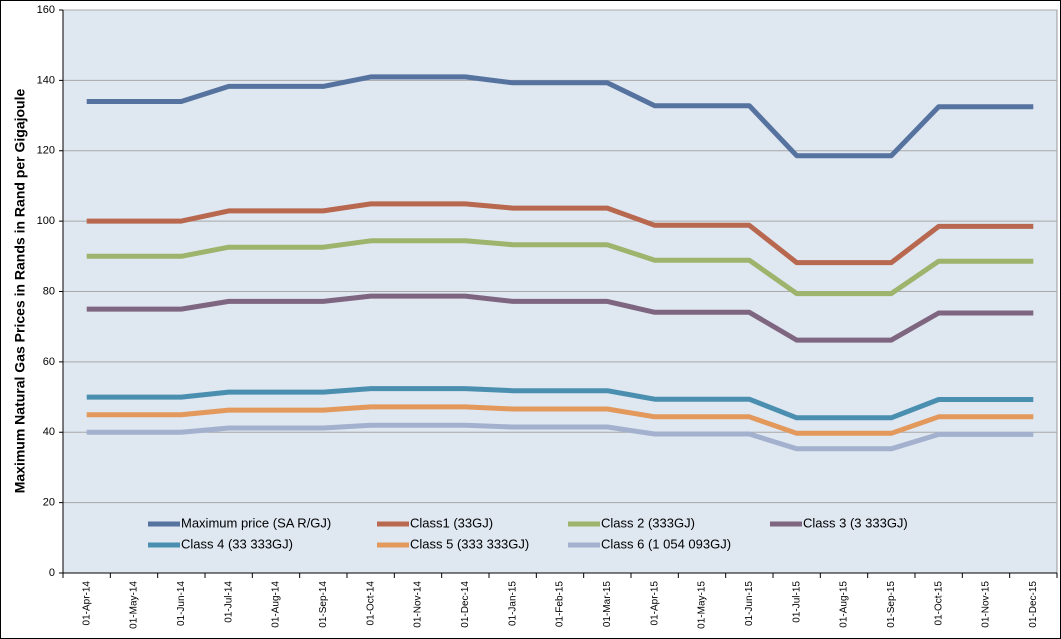 The height and width of the screenshot is (639, 1061). Describe the element at coordinates (228, 602) in the screenshot. I see `x-tick-label: 01-Jul-14` at that location.